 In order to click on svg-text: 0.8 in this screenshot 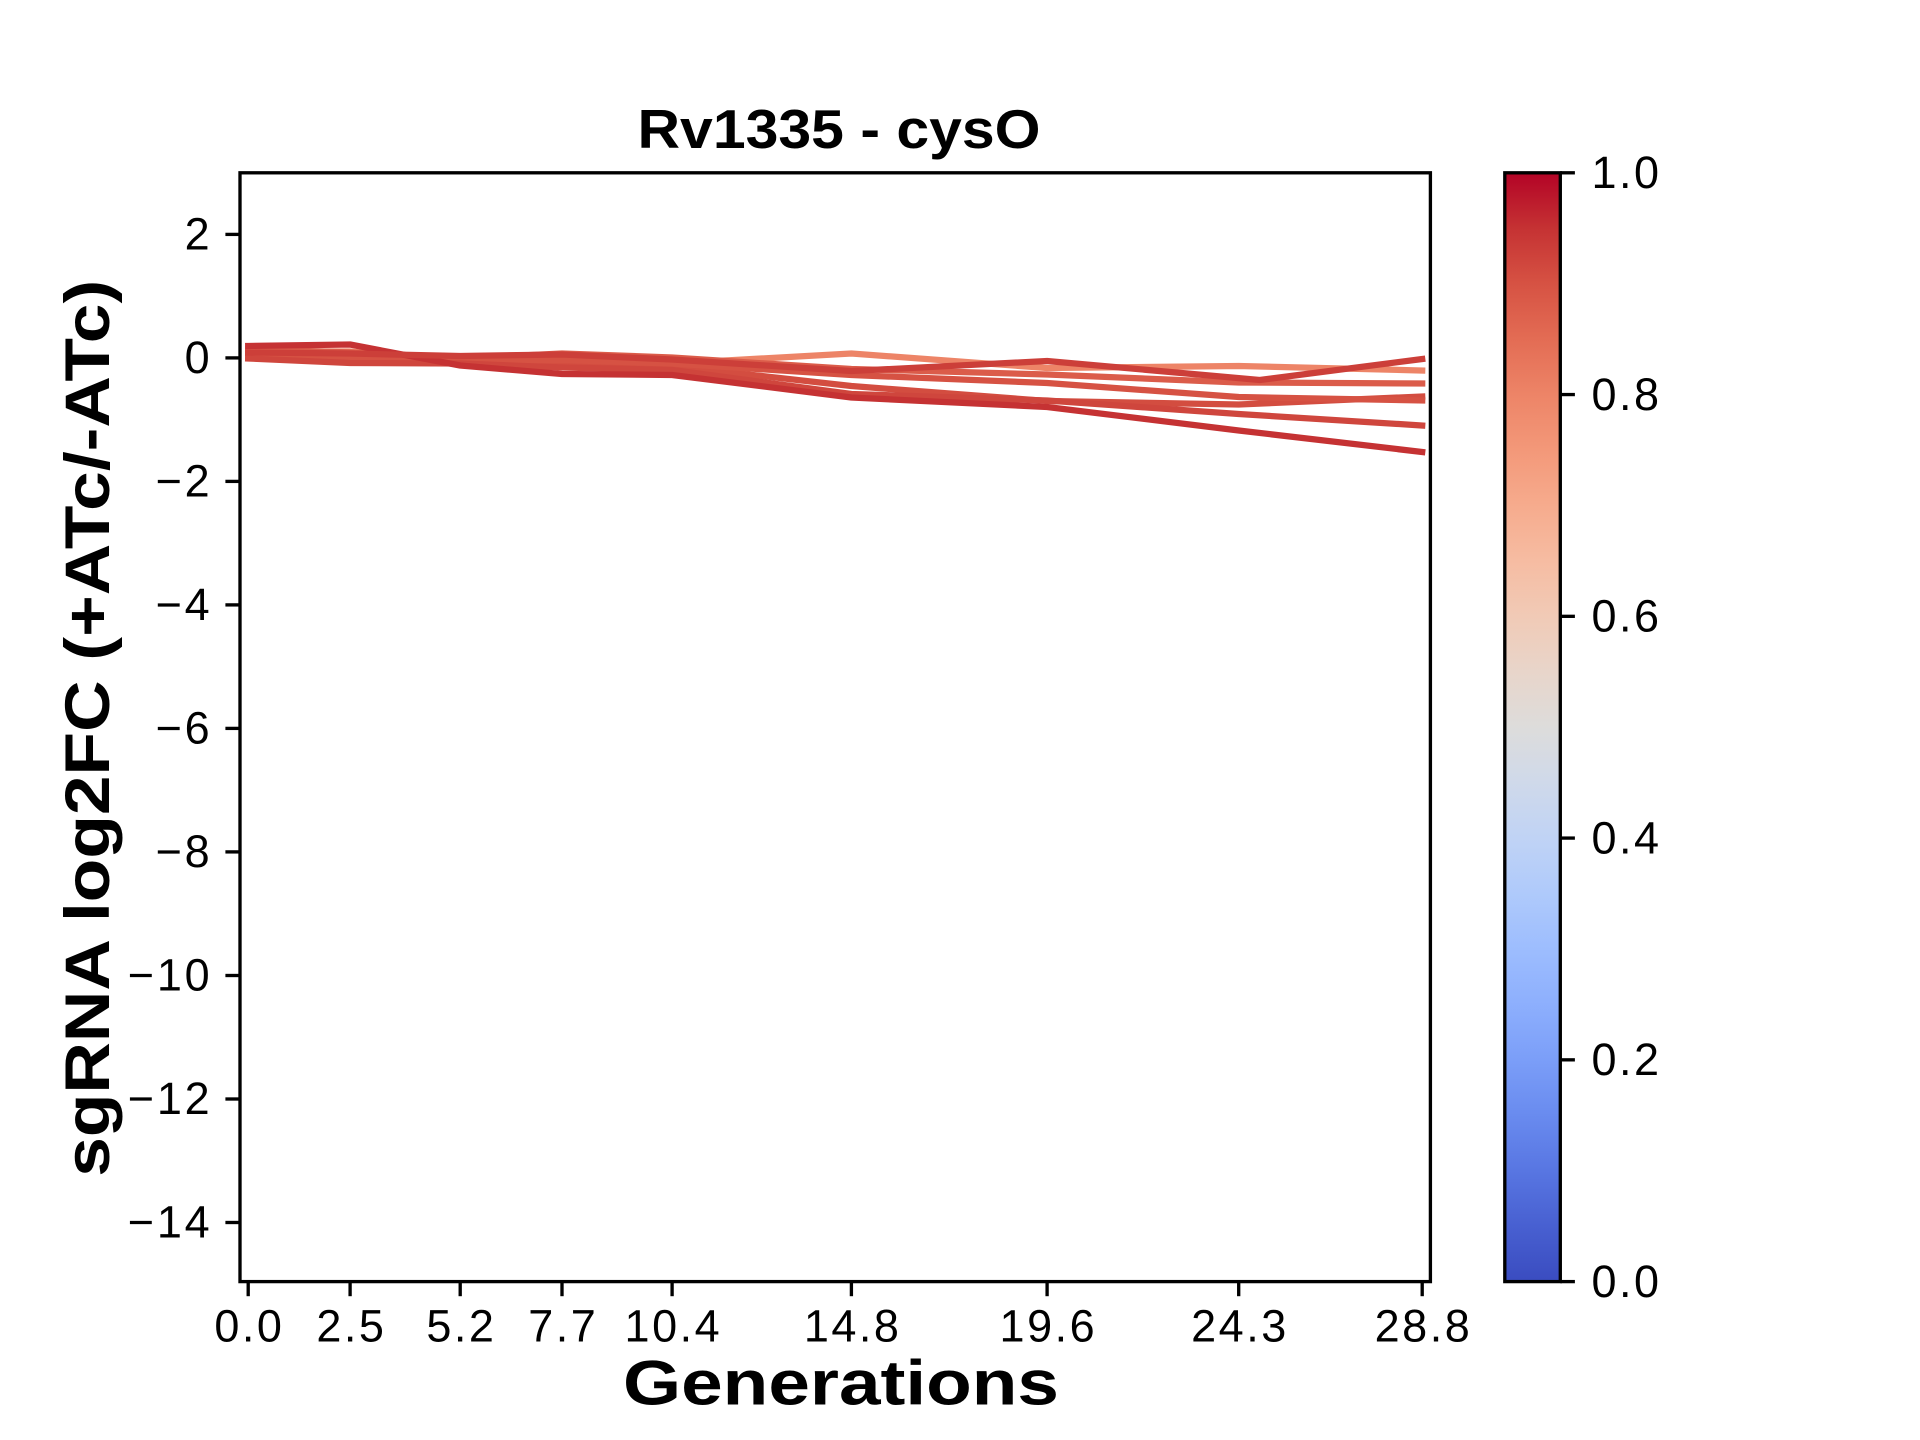, I will do `click(1627, 394)`.